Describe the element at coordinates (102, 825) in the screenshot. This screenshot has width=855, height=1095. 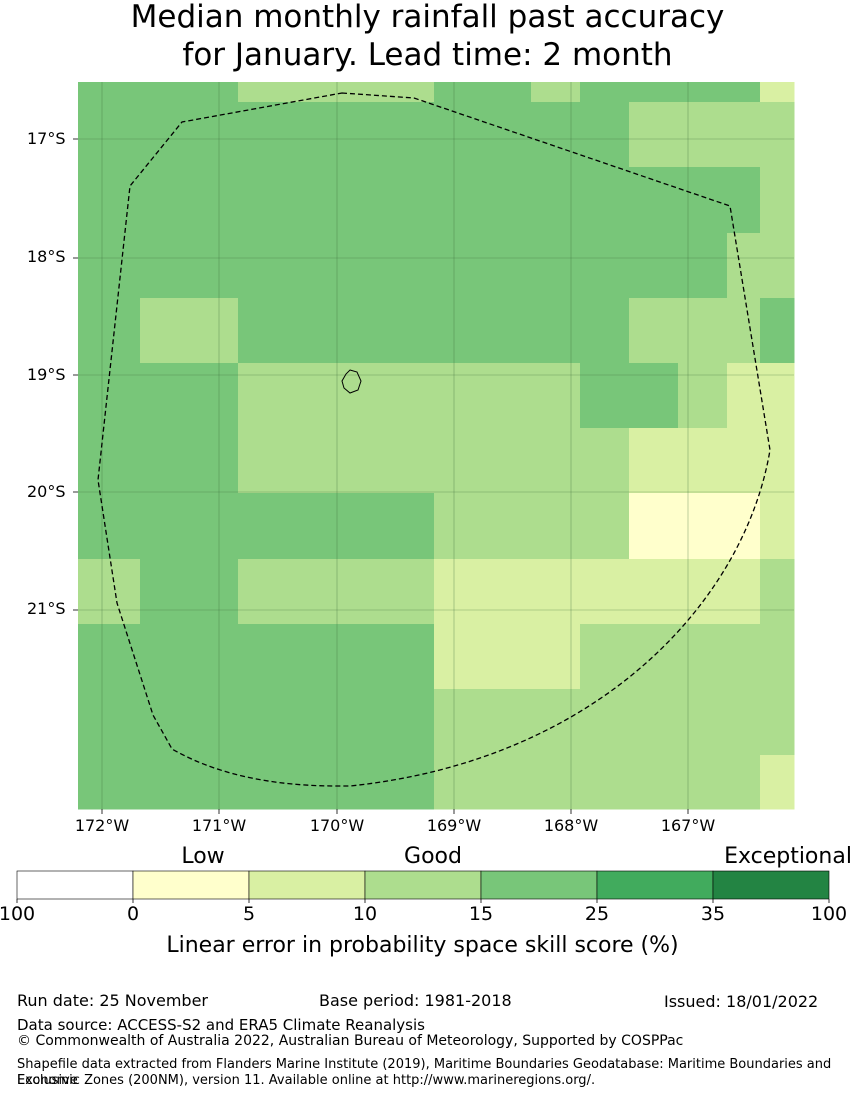
I see `lon-label-172w: 172°W` at that location.